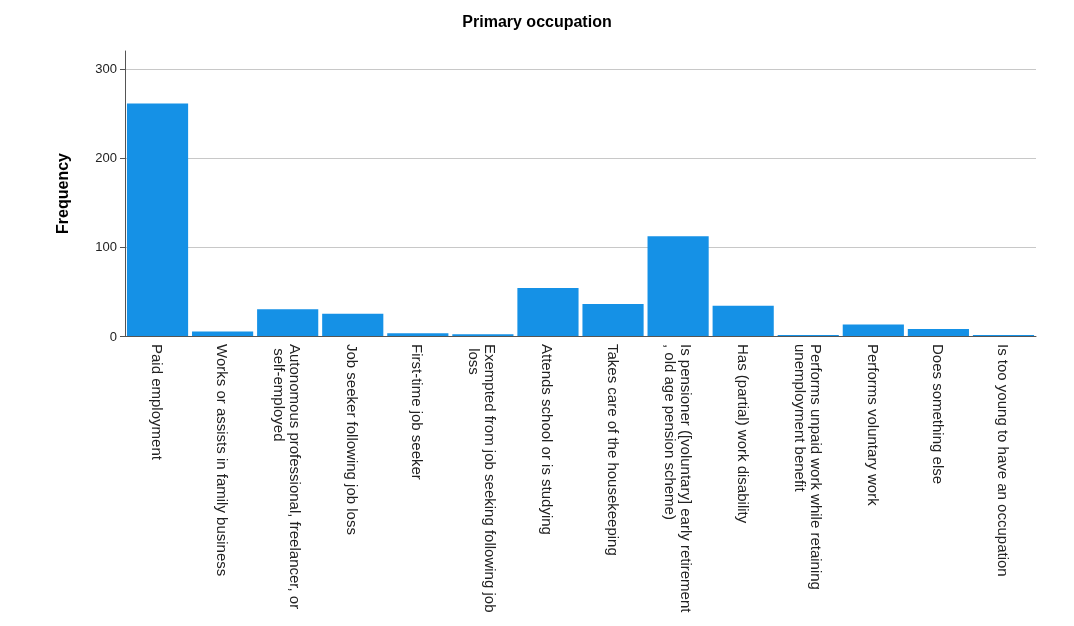 This screenshot has width=1074, height=626. What do you see at coordinates (808, 469) in the screenshot?
I see `x-tick-label: Performs unpaid work while retaining unemployment benefit` at bounding box center [808, 469].